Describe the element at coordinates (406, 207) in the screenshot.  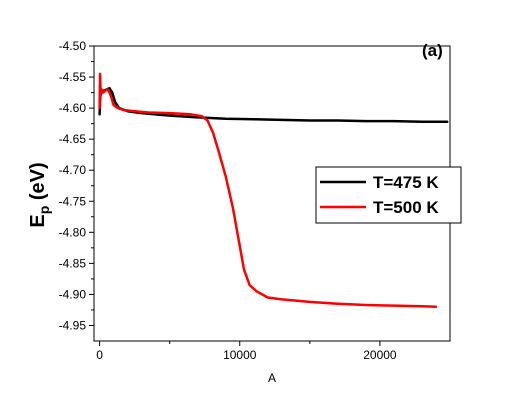
I see `legend-label-500: T=500 K` at that location.